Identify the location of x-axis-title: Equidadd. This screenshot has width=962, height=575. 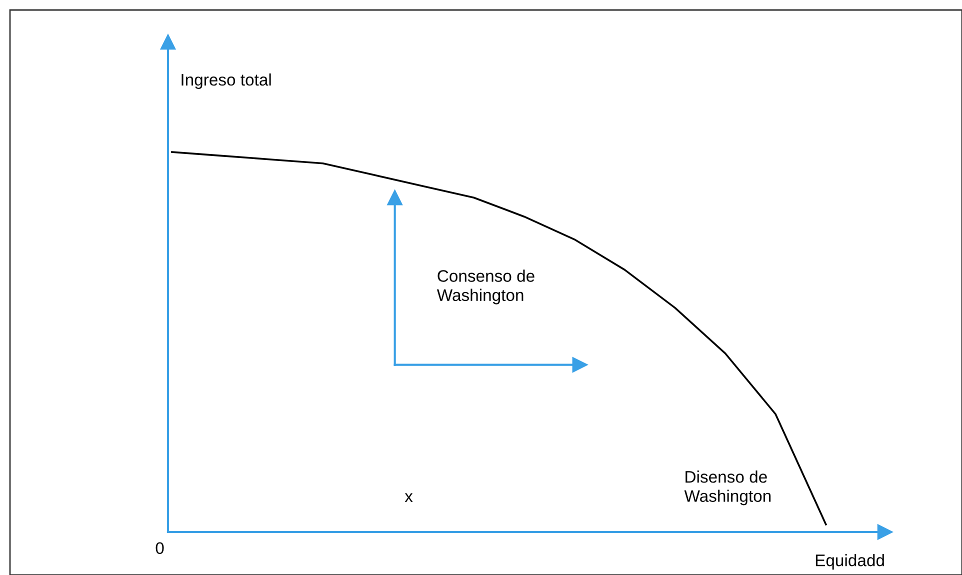
(850, 562).